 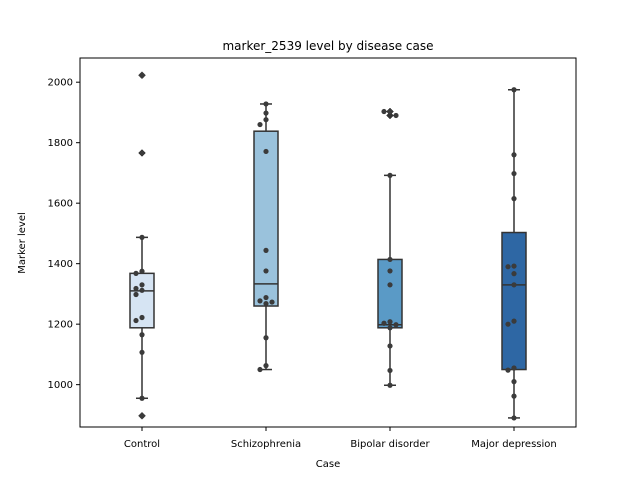 I want to click on y-tick-label: 2000, so click(x=60, y=83).